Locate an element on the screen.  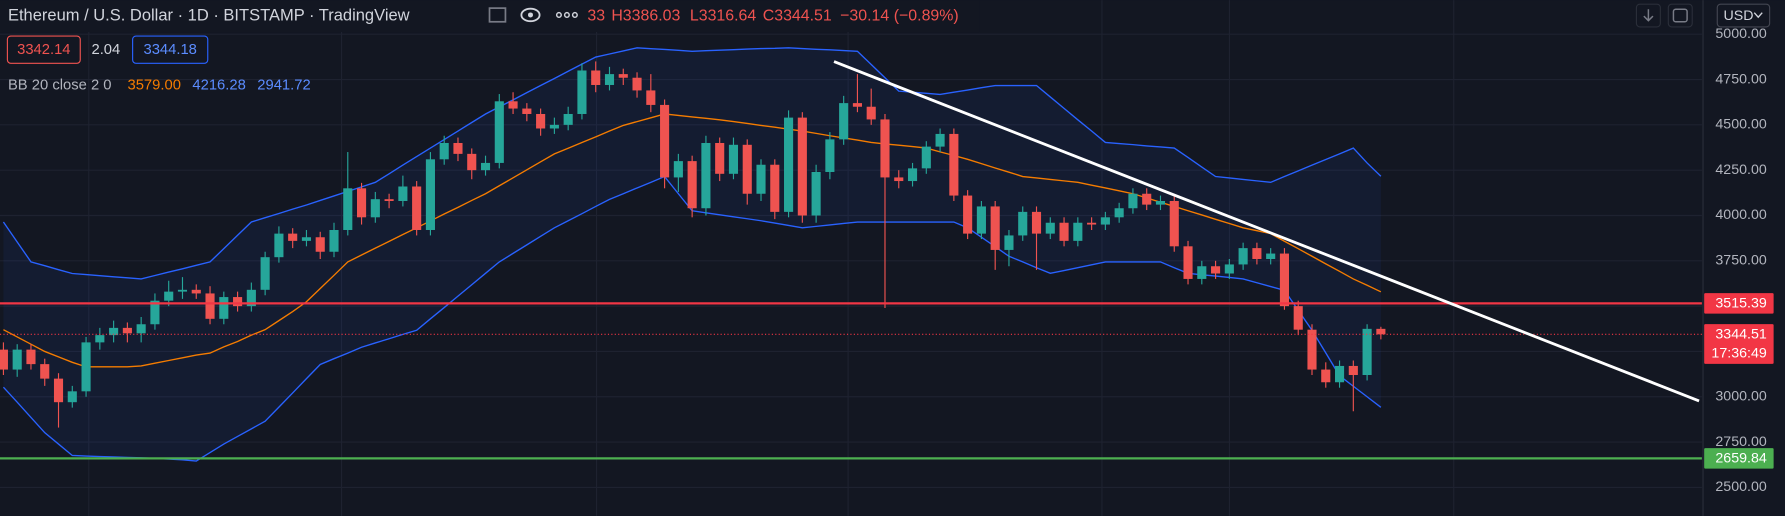
currency-button is located at coordinates (1743, 15).